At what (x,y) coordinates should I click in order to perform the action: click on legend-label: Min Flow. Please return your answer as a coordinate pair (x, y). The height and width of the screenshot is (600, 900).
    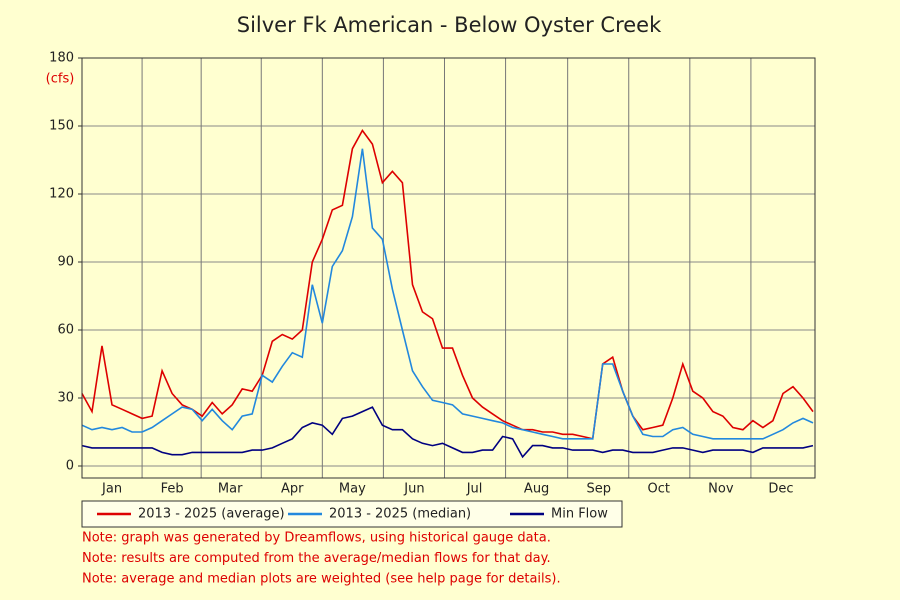
    Looking at the image, I should click on (579, 514).